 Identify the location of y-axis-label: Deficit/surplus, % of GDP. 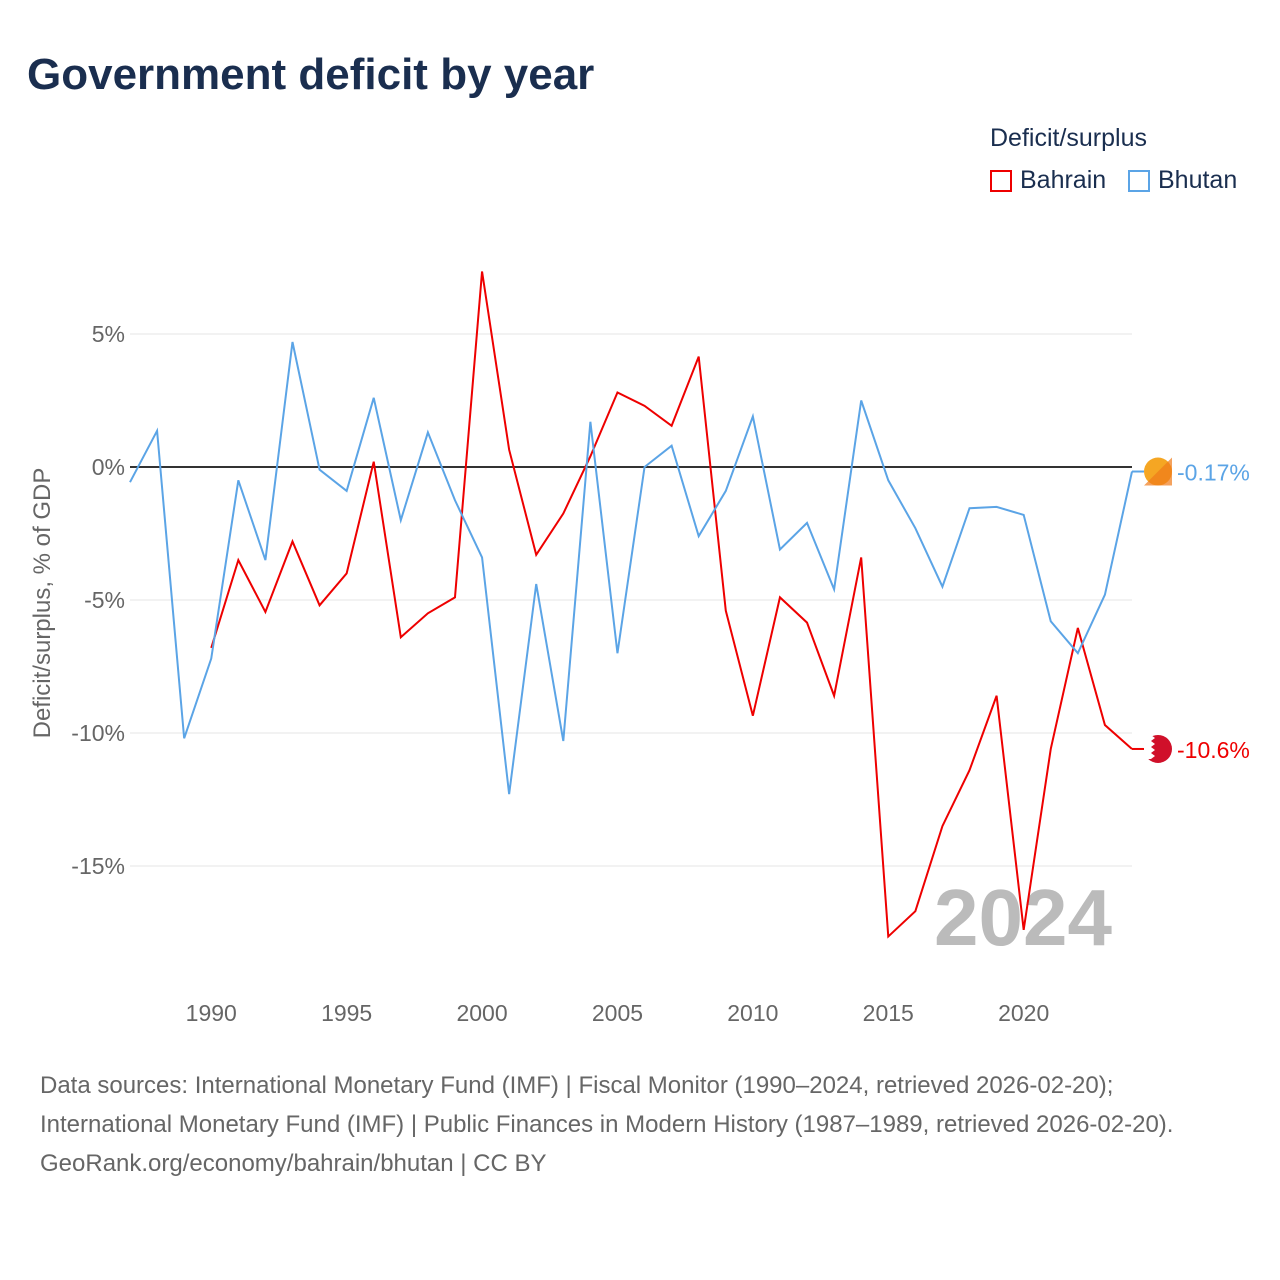
(42, 603).